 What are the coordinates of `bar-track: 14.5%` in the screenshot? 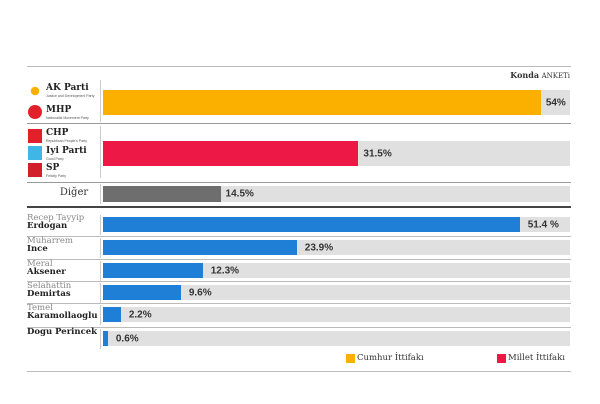 It's located at (336, 194).